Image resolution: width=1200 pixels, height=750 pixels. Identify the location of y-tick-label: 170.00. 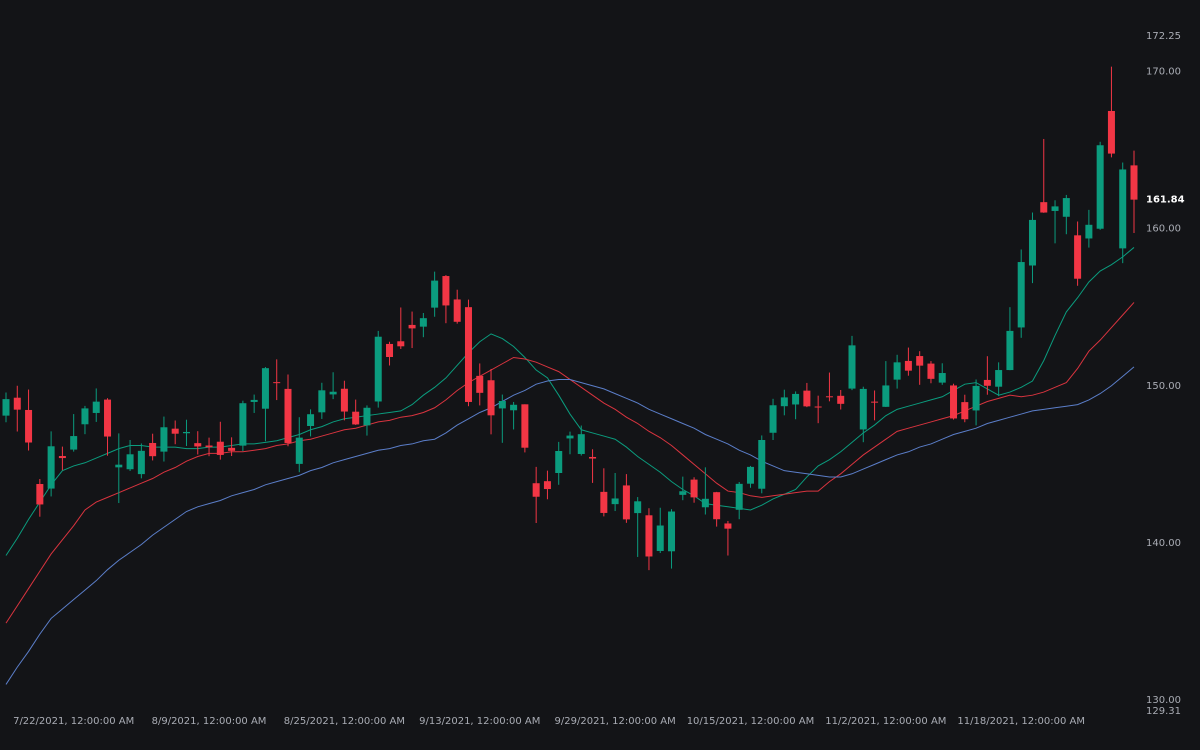
(1163, 71).